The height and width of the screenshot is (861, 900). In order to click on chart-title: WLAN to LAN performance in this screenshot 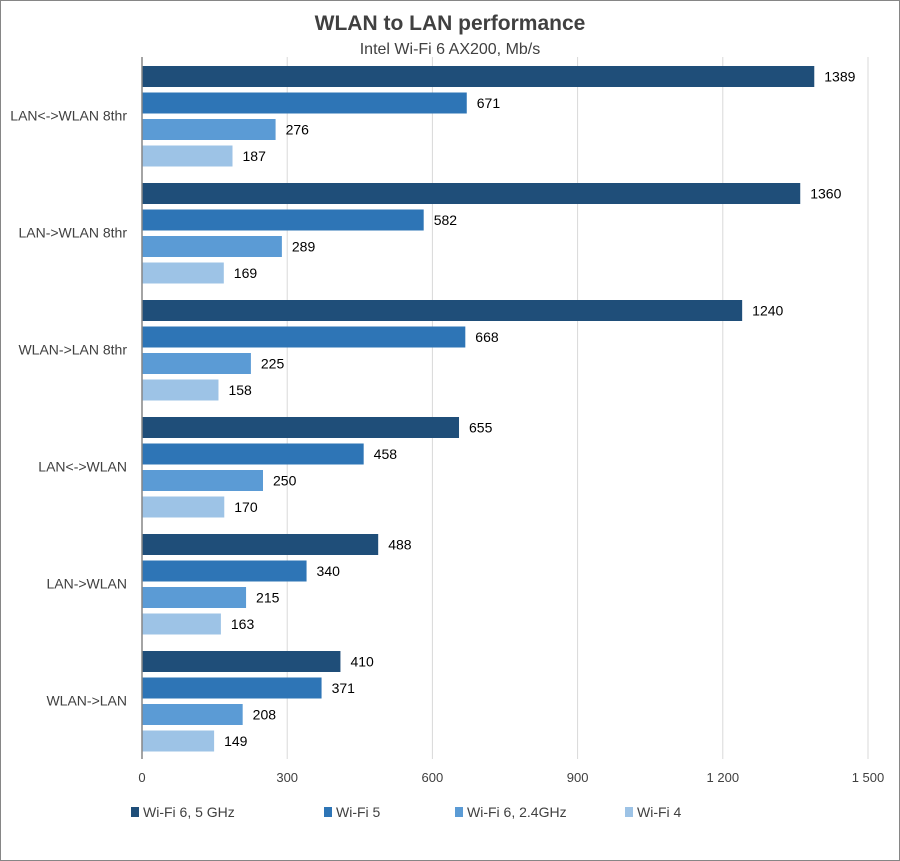, I will do `click(450, 23)`.